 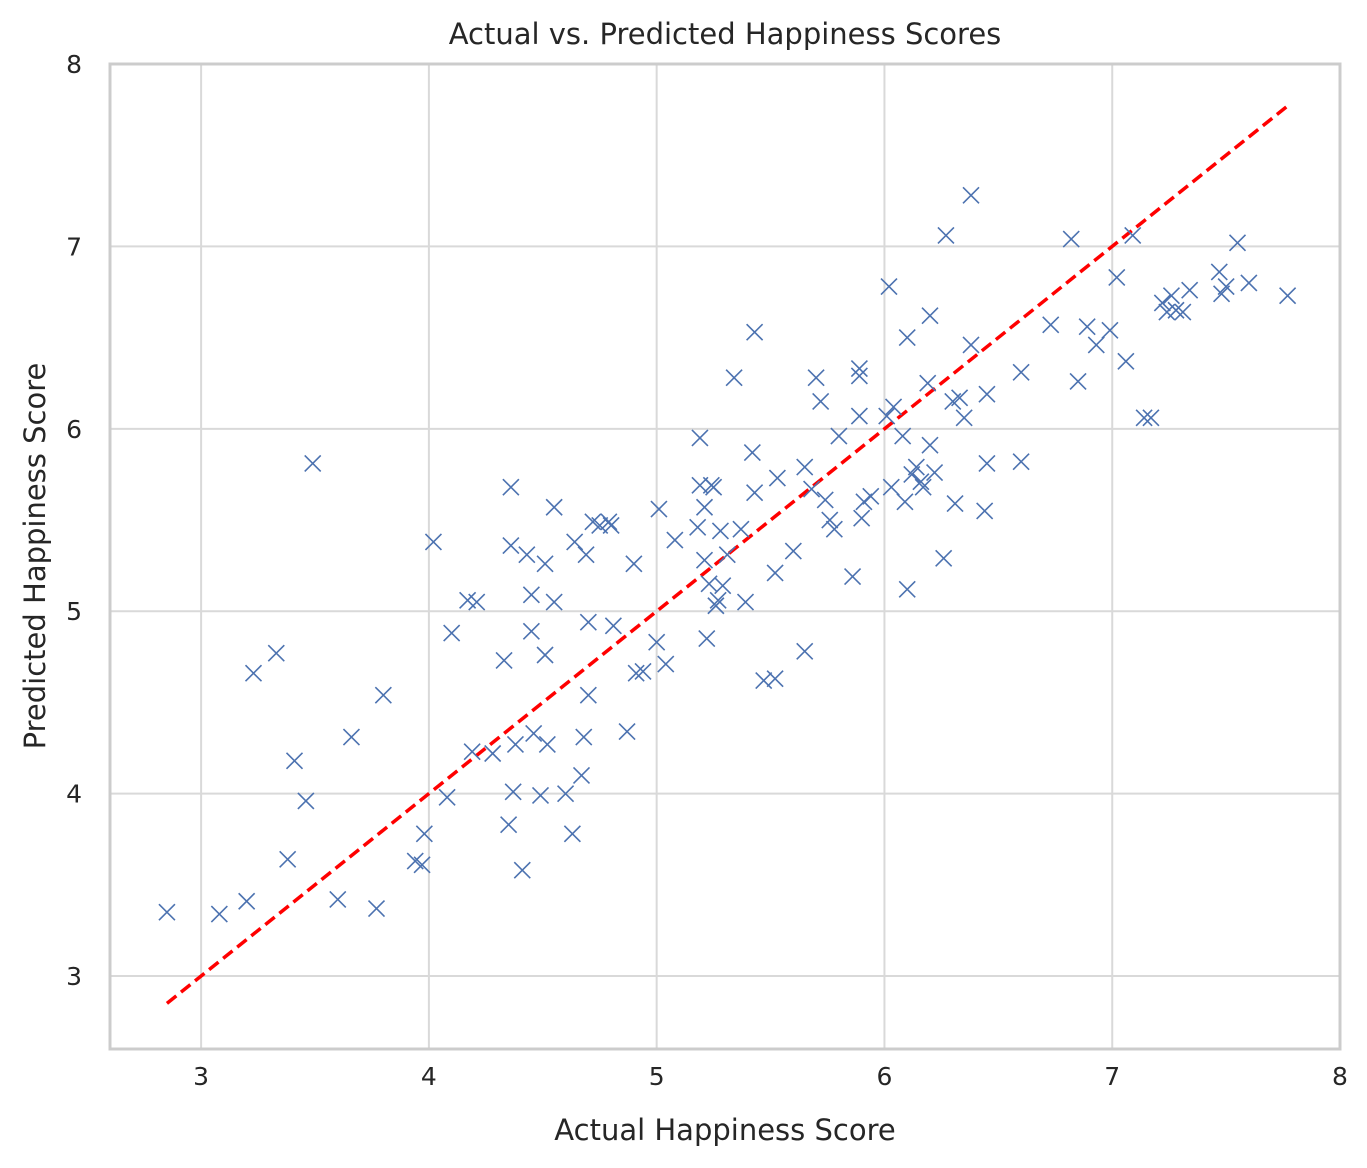 I want to click on y-tick-labels: 3 4 5 6 7 8, so click(x=74, y=520).